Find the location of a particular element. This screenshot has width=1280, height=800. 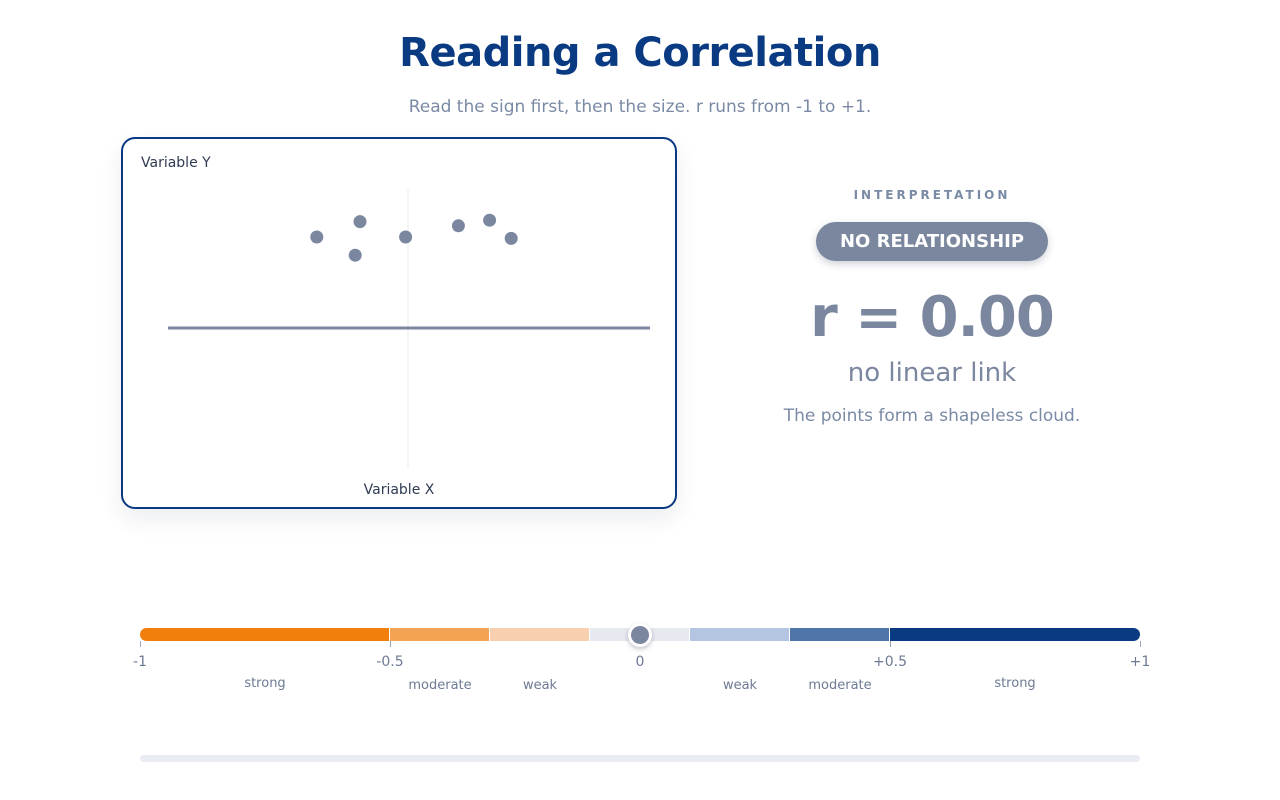

progress-track is located at coordinates (640, 758).